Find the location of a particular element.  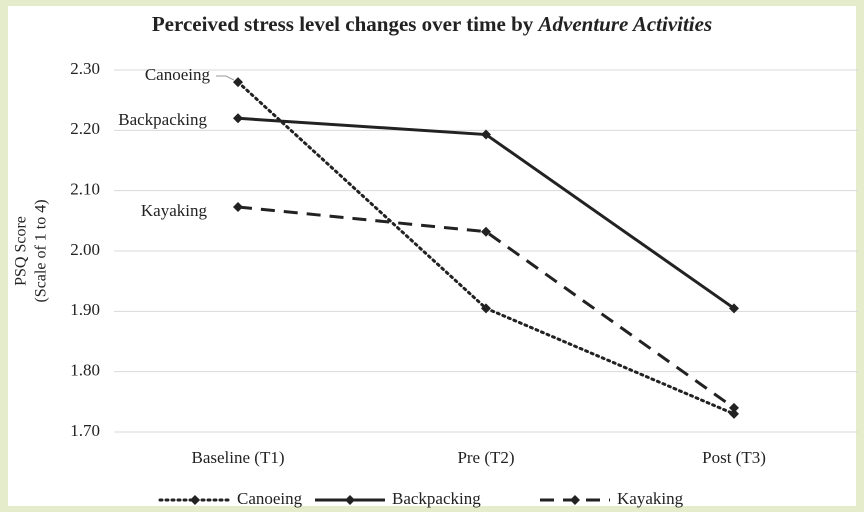

y-tick-label: 2.30 is located at coordinates (85, 68).